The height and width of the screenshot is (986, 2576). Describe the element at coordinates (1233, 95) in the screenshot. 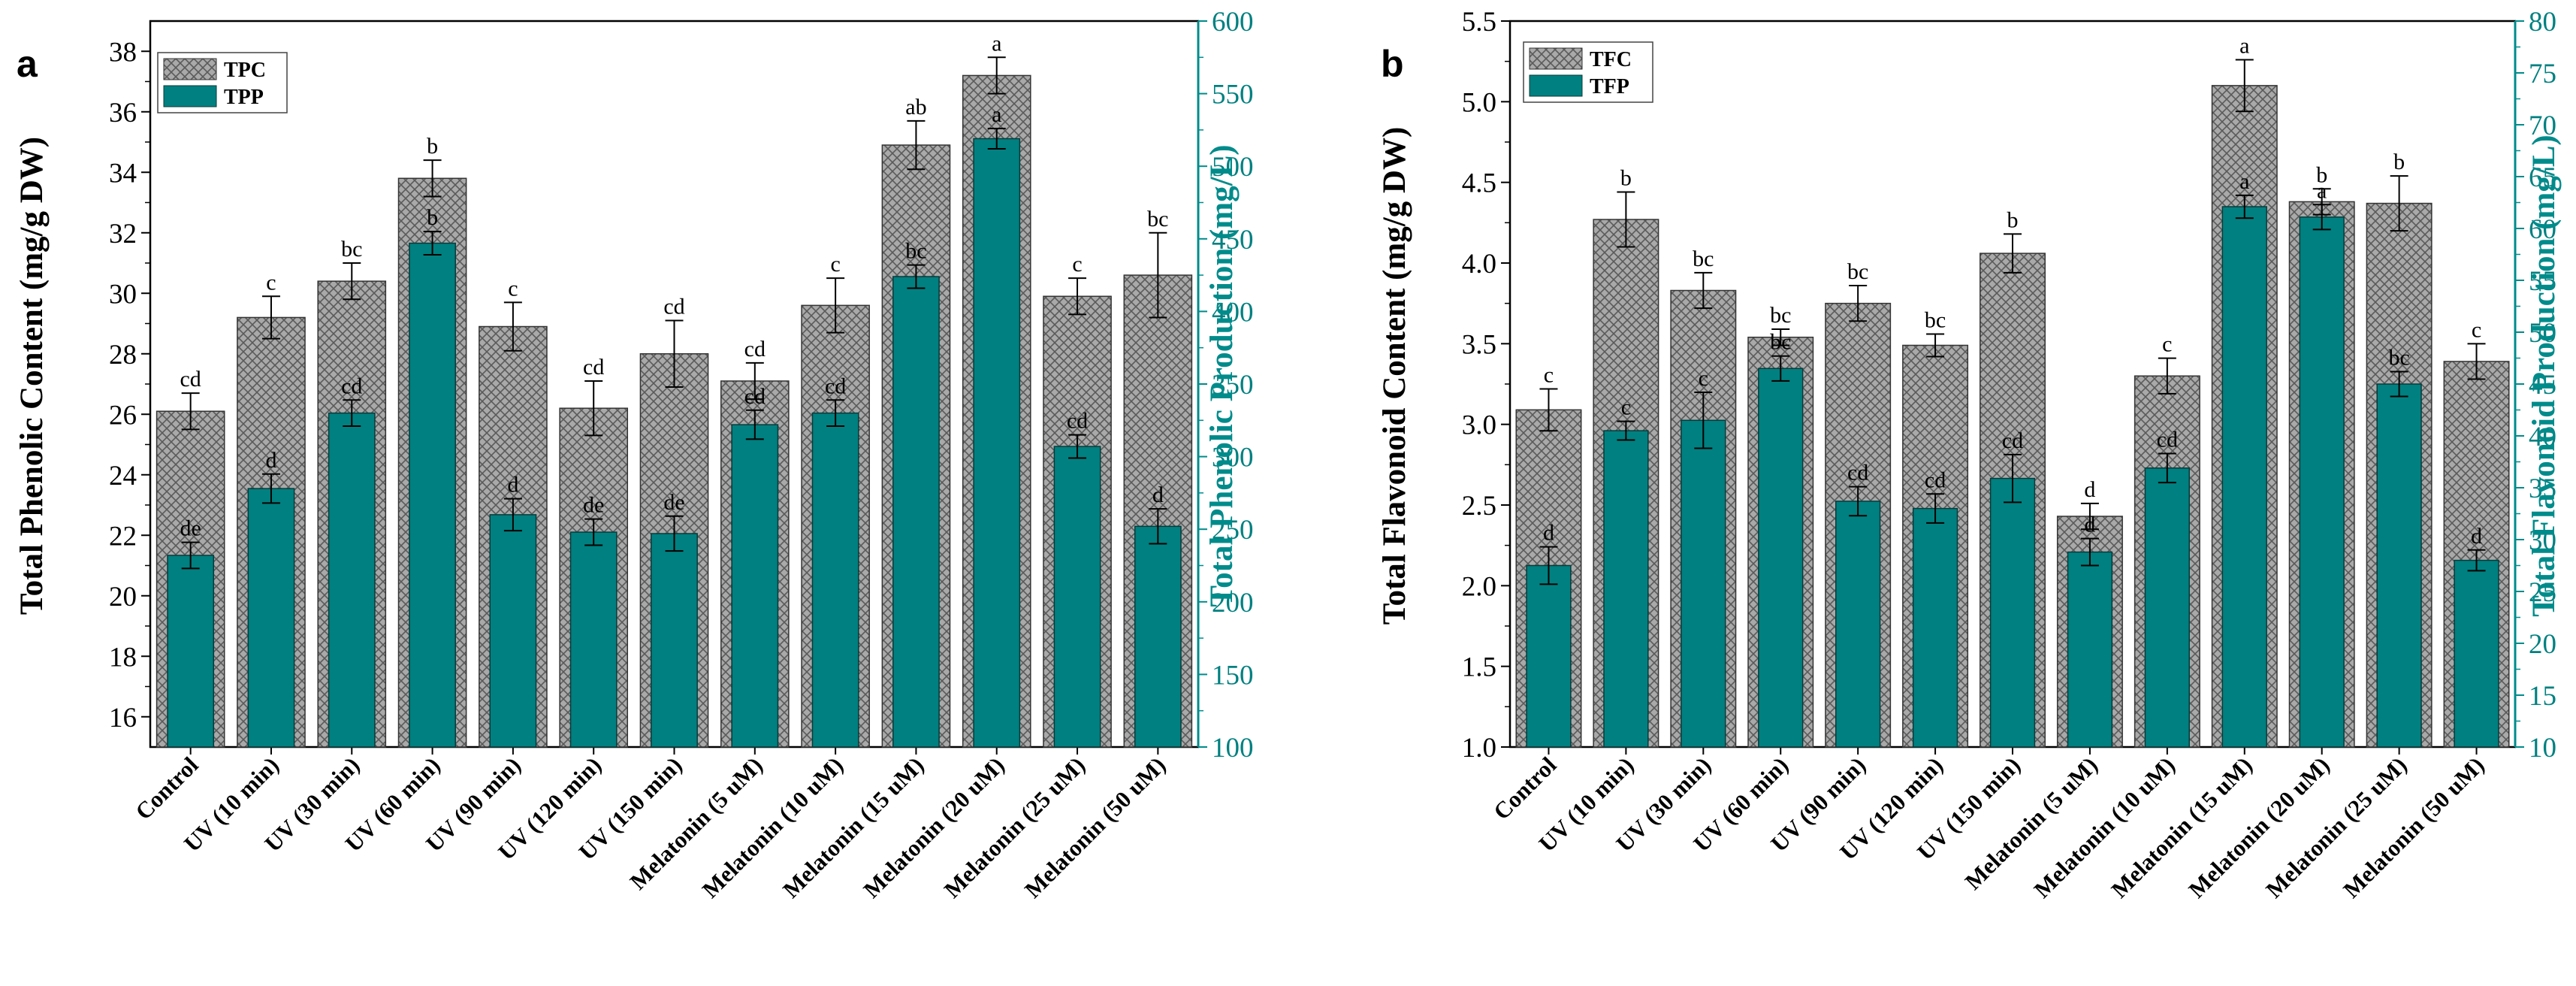

I see `y-tick-label-right: 550` at that location.